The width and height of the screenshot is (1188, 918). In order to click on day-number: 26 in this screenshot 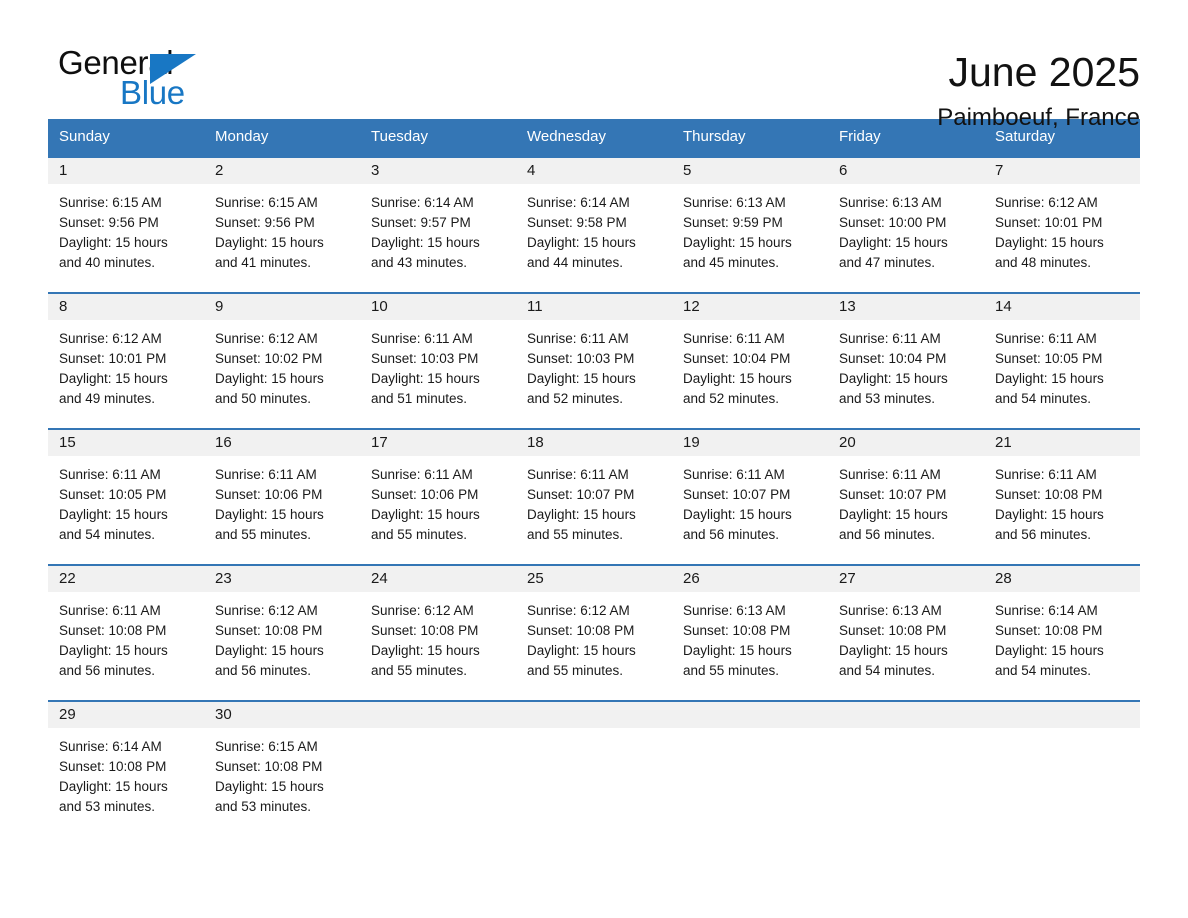, I will do `click(750, 579)`.